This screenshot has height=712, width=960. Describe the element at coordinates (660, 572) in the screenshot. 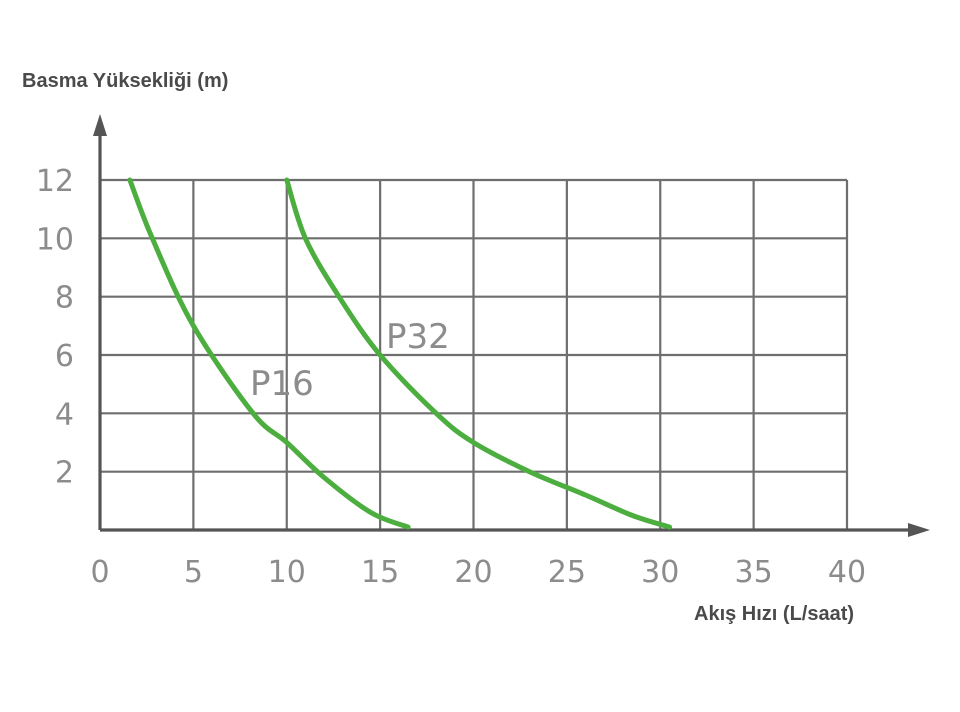

I see `x-tick-label: 30` at that location.